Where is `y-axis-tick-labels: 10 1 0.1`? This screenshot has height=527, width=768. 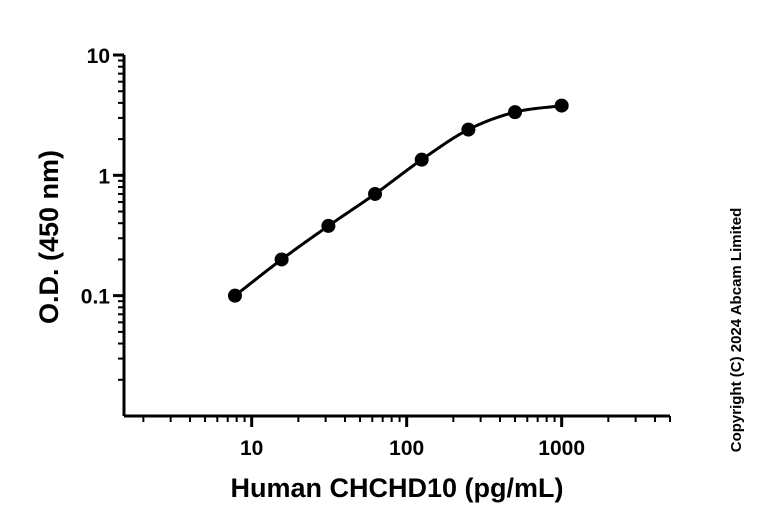 y-axis-tick-labels: 10 1 0.1 is located at coordinates (96, 177).